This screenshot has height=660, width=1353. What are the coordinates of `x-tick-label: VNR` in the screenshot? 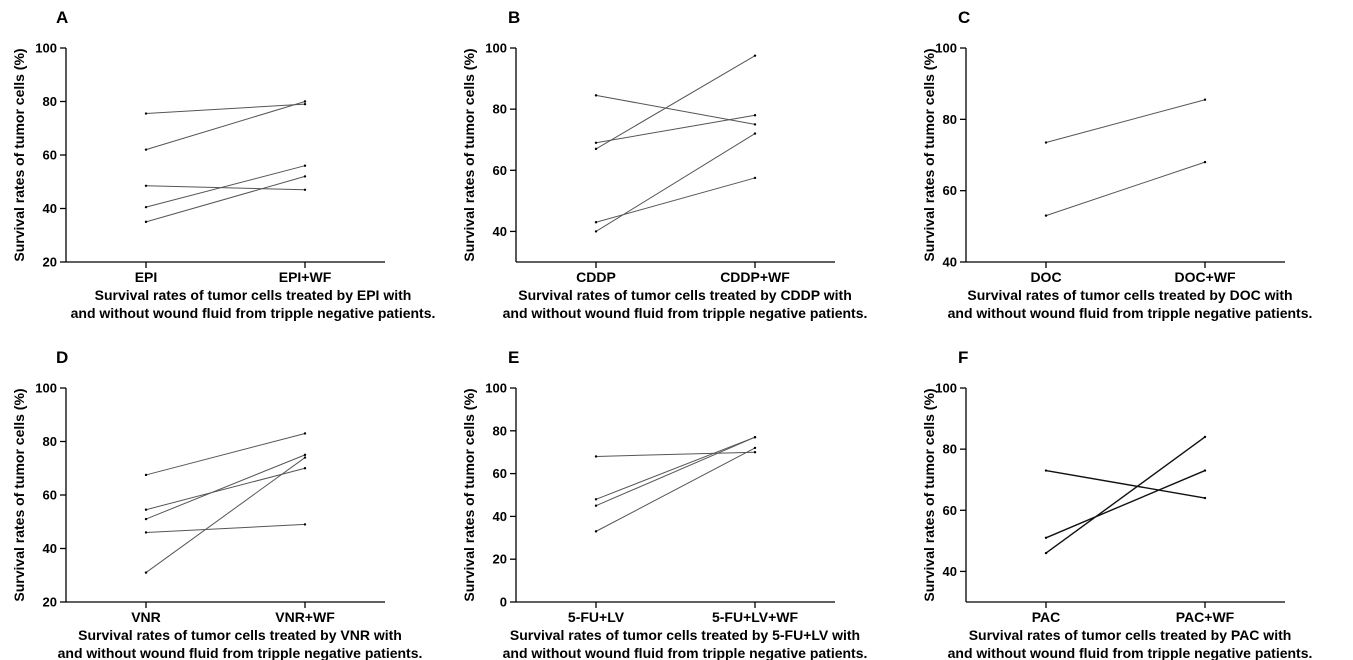 It's located at (146, 617).